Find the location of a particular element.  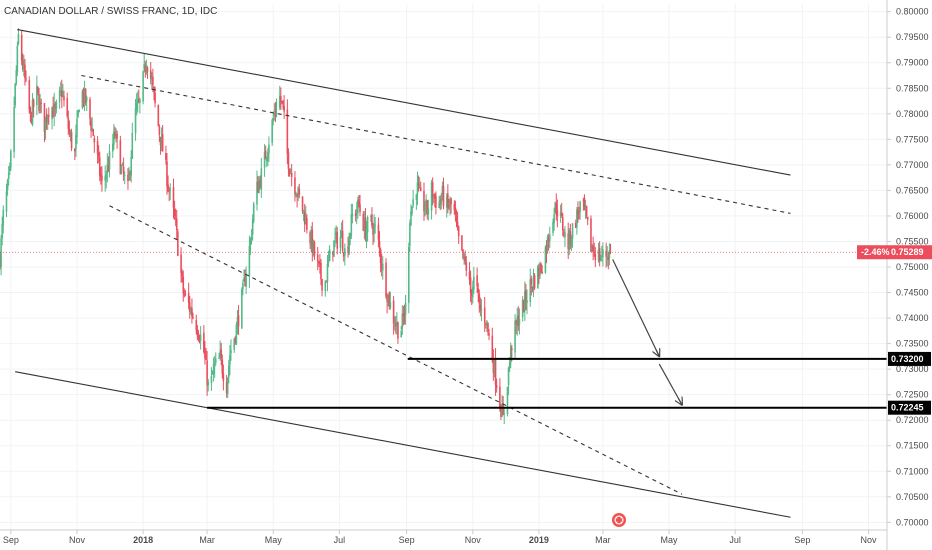

horizontal-levels is located at coordinates (547, 383).